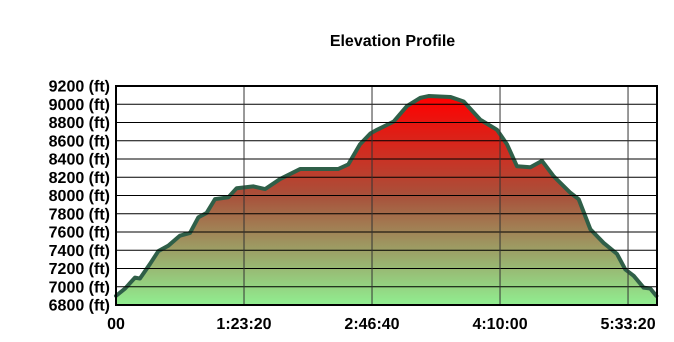 The image size is (674, 342). I want to click on y-tick-label: 8200 (ft), so click(79, 178).